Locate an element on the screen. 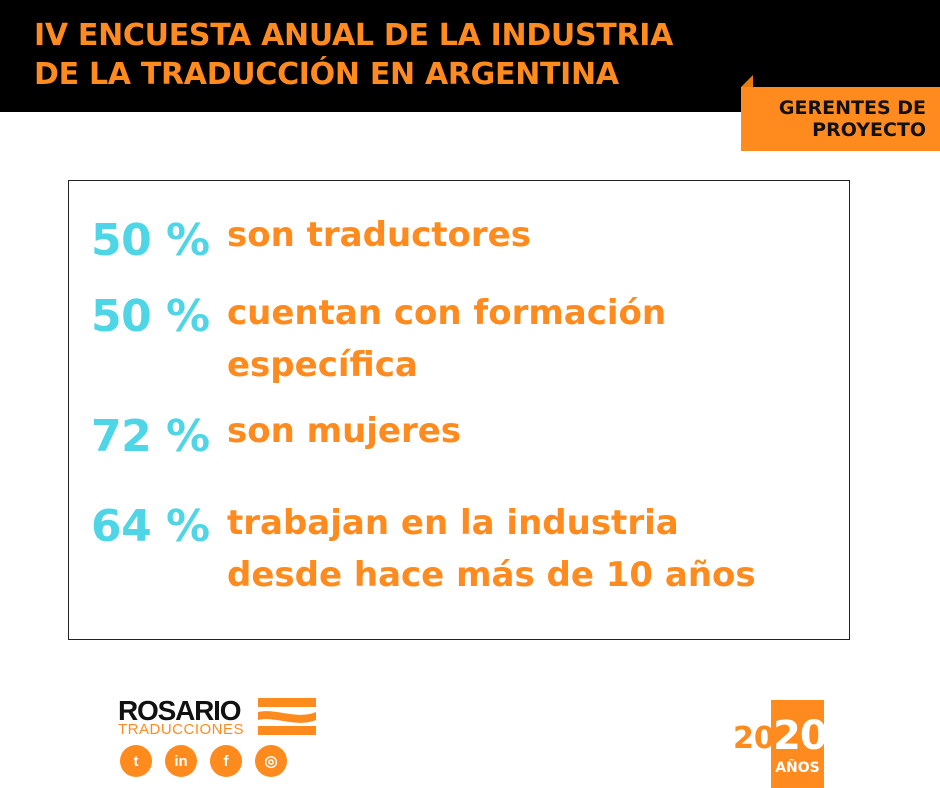 This screenshot has width=940, height=788. stat-description: son mujeres is located at coordinates (344, 431).